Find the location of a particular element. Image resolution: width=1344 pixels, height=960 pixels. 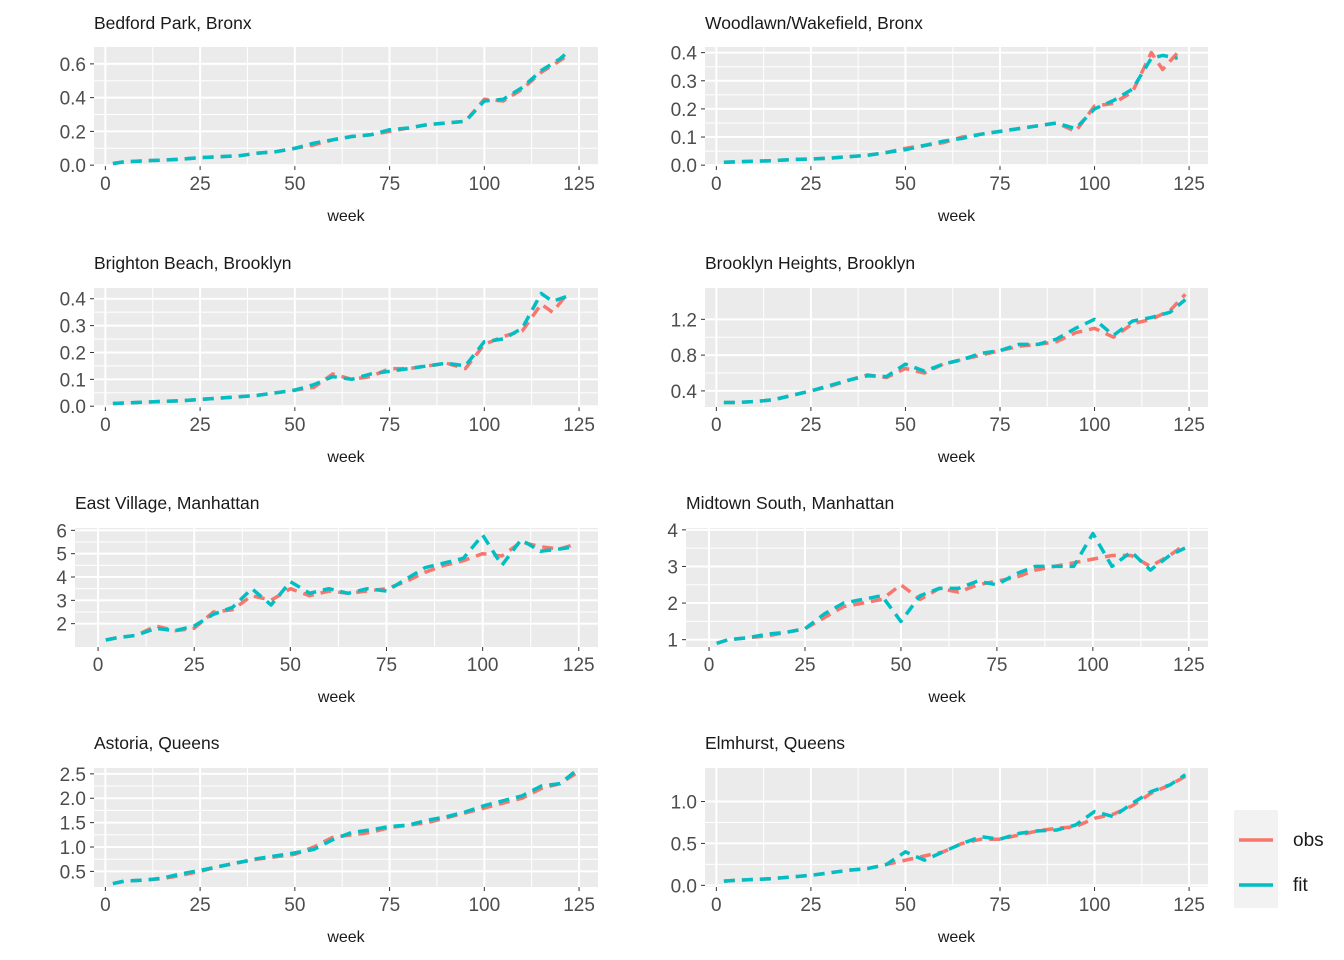

facet-title: Brooklyn Heights, Brooklyn is located at coordinates (810, 263).